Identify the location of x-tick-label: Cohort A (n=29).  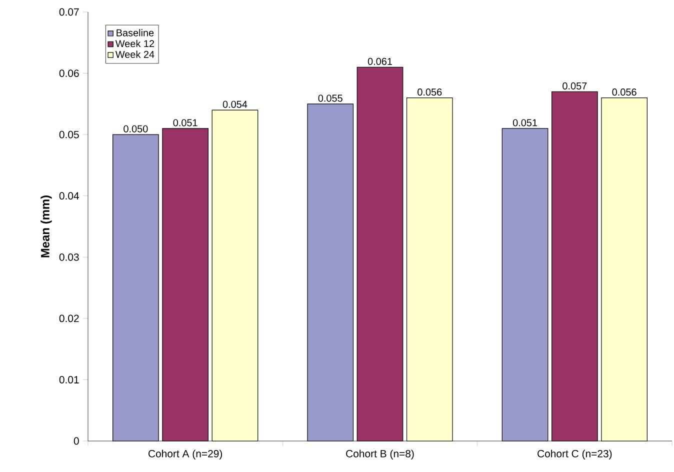
(185, 455).